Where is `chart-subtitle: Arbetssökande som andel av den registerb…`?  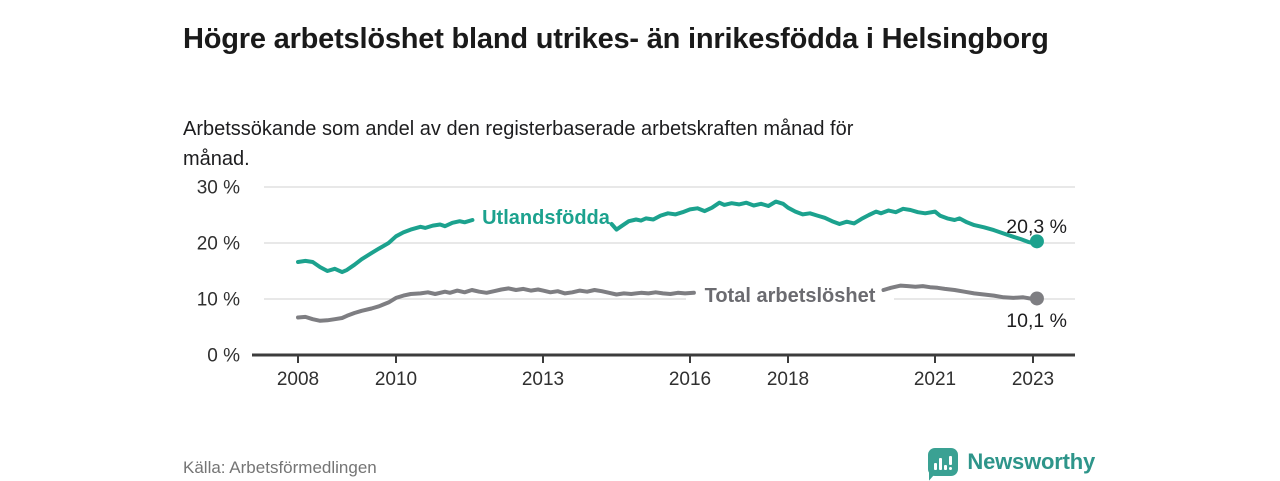 chart-subtitle: Arbetssökande som andel av den registerb… is located at coordinates (518, 144).